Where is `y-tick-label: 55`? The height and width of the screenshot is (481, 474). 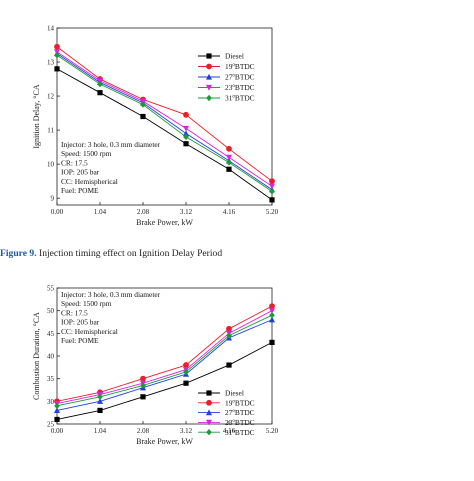 y-tick-label: 55 is located at coordinates (51, 289).